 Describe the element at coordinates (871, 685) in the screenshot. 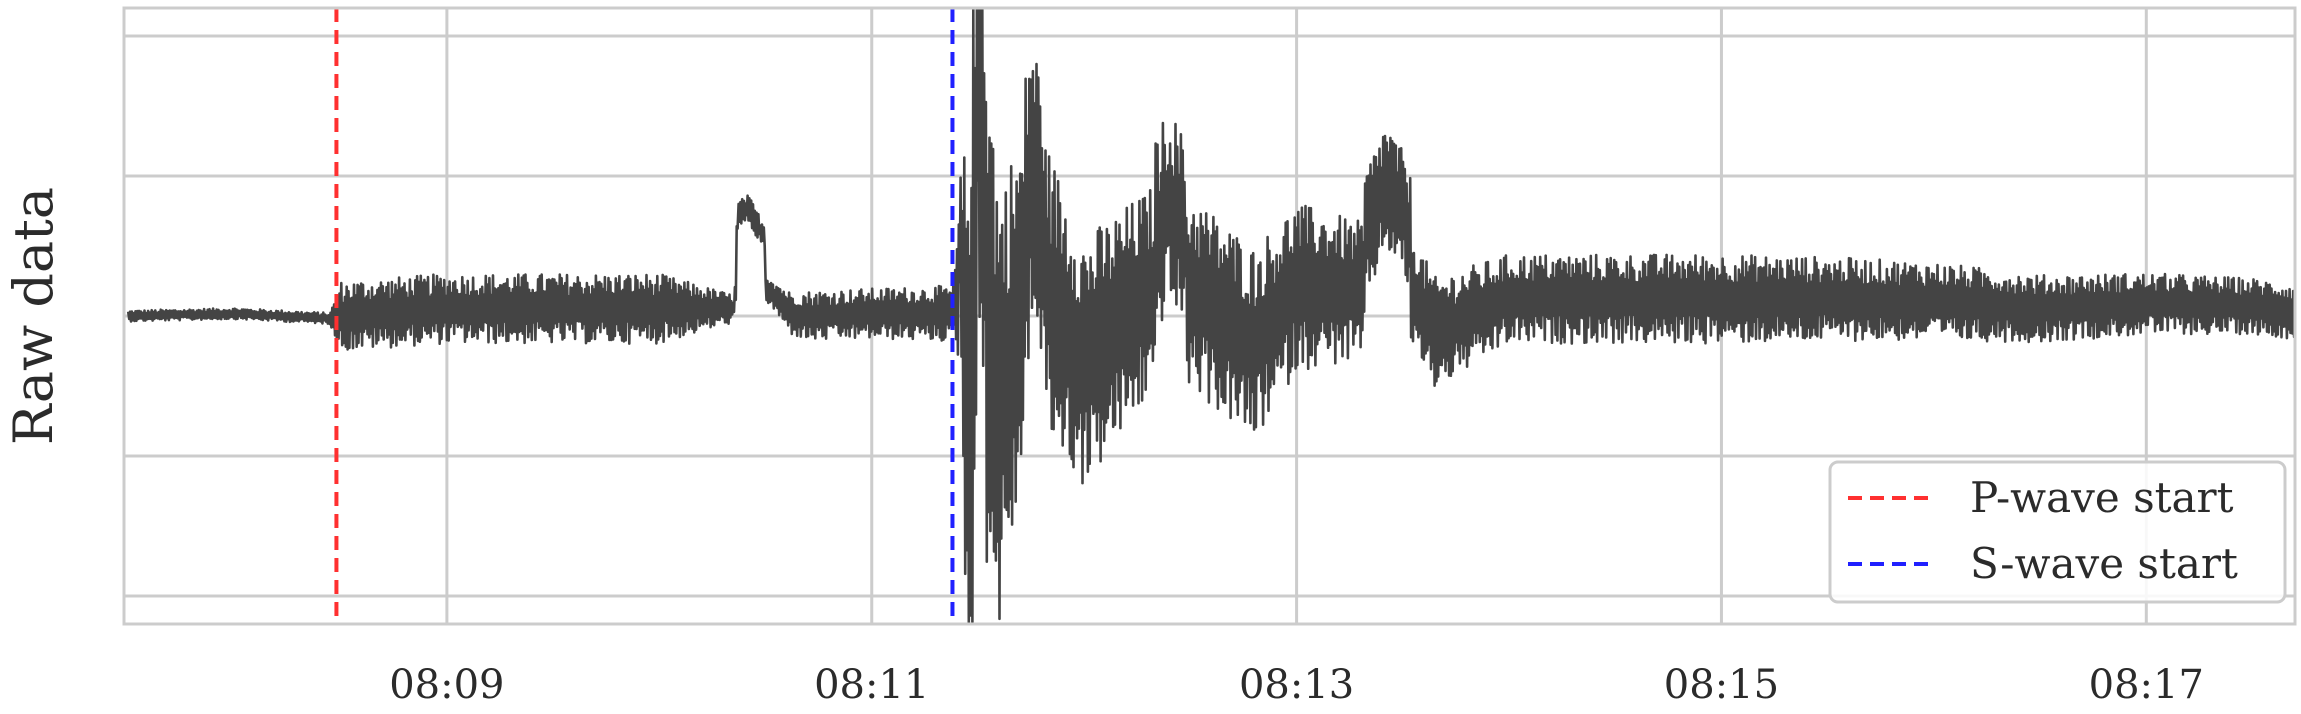

I see `x-tick-label: 08:11` at that location.